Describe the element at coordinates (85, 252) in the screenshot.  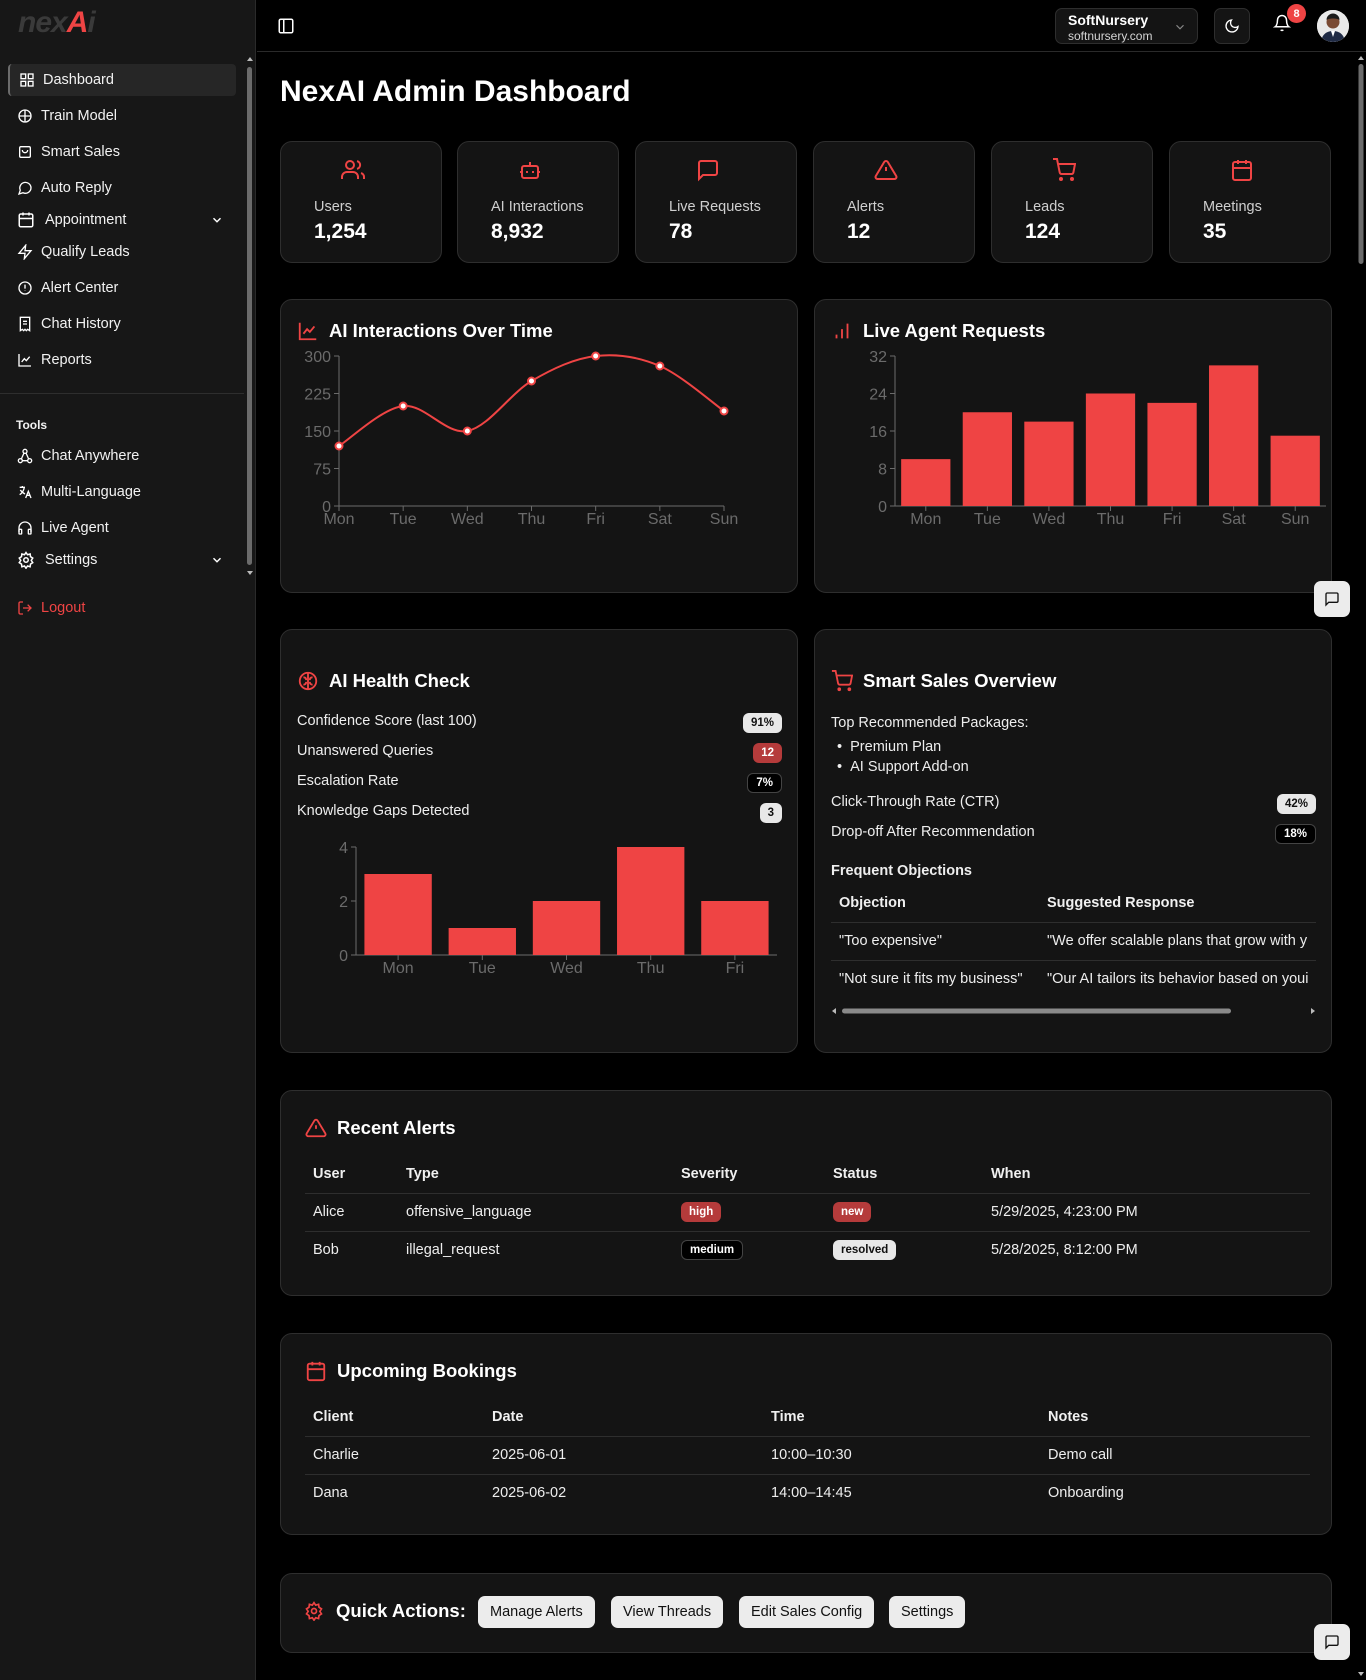
I see `sidebar-item-label: Qualify Leads` at that location.